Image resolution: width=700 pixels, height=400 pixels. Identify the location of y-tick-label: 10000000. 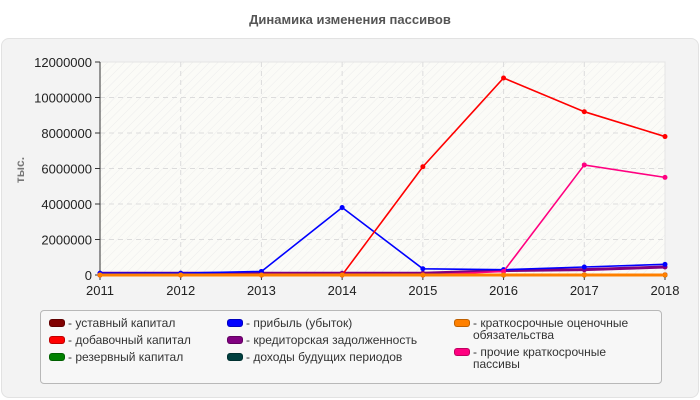
(63, 98).